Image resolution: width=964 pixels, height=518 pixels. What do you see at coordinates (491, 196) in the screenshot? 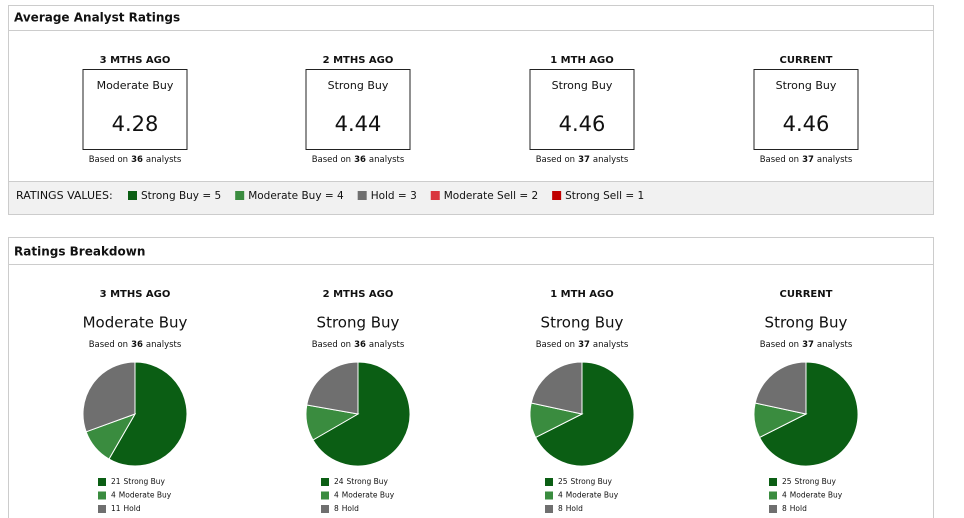
I see `legend-text: Moderate Sell = 2` at bounding box center [491, 196].